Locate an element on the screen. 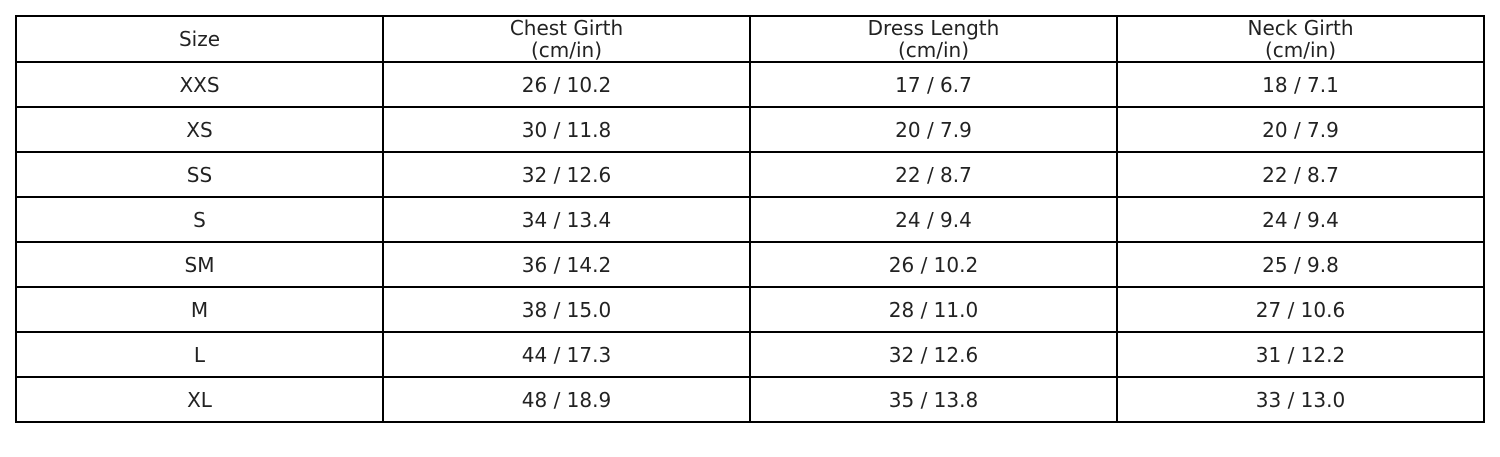 This screenshot has width=1500, height=457. measure-cell: 44 / 17.3 is located at coordinates (566, 354).